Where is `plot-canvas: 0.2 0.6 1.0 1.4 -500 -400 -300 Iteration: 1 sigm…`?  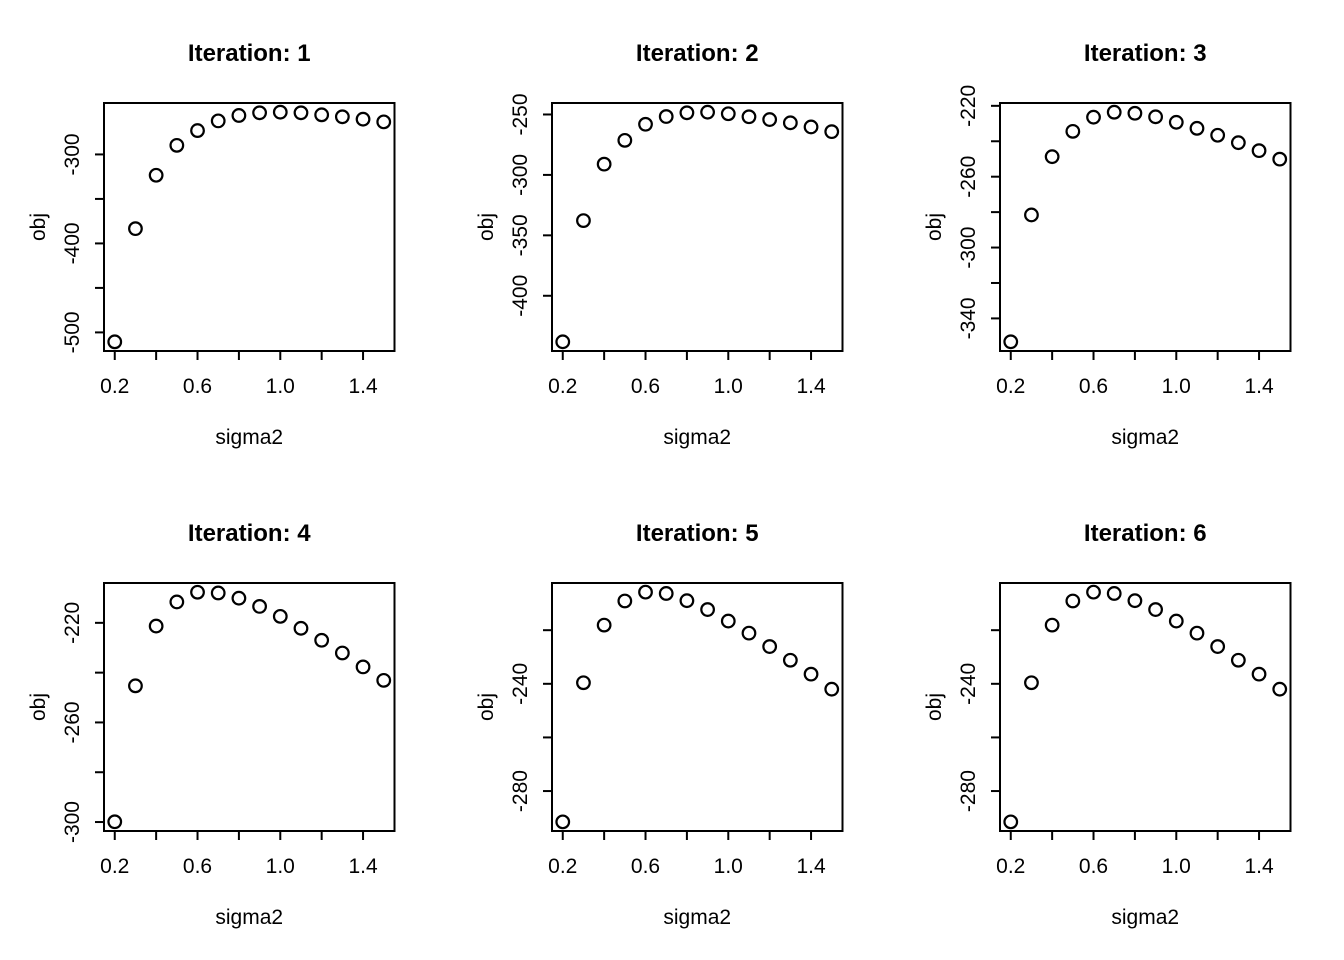
plot-canvas: 0.2 0.6 1.0 1.4 -500 -400 -300 Iteration: 1 sigm… is located at coordinates (211, 244).